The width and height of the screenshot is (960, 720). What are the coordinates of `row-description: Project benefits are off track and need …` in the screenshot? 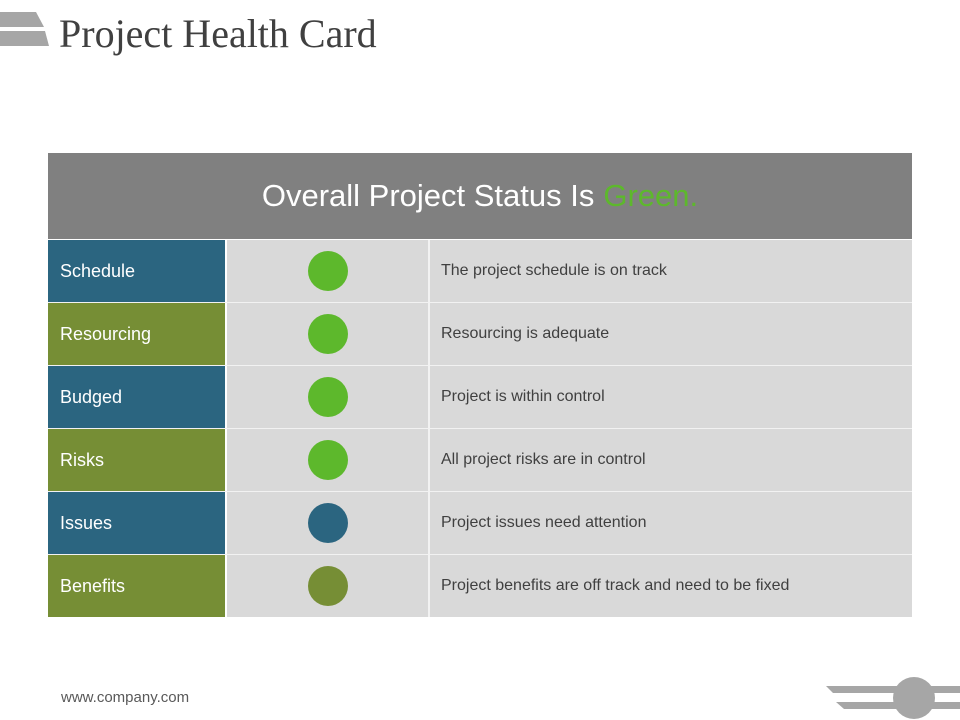 It's located at (671, 586).